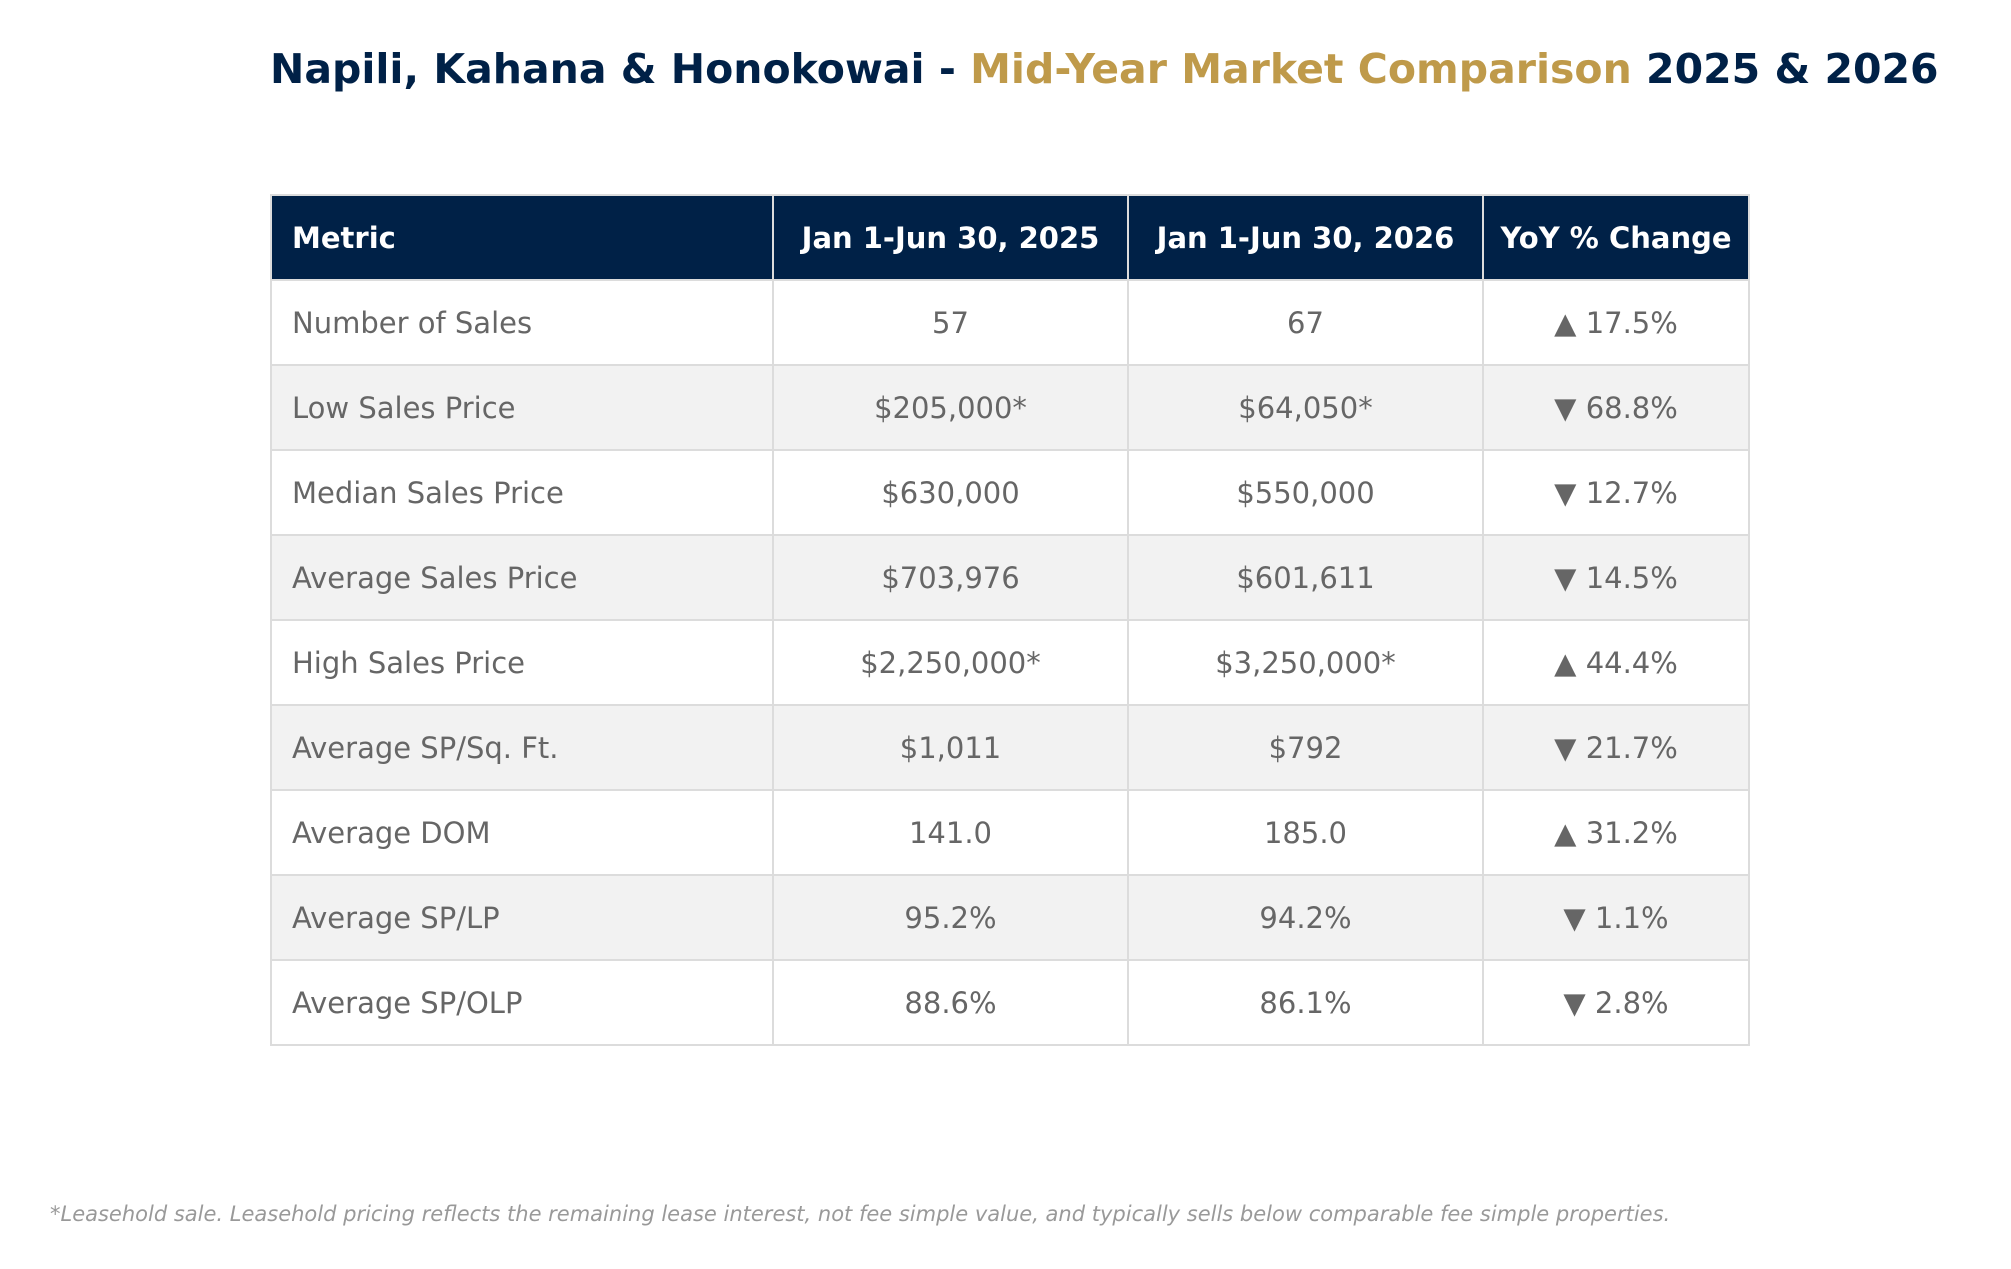 Image resolution: width=2011 pixels, height=1269 pixels. Describe the element at coordinates (950, 237) in the screenshot. I see `column-header-2025: Jan 1-Jun 30, 2025` at that location.